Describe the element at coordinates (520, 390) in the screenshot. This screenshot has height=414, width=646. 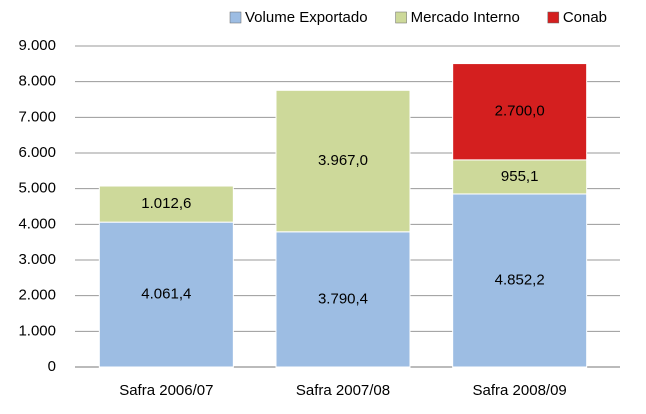
I see `x-tick-label: Safra 2008/09` at that location.